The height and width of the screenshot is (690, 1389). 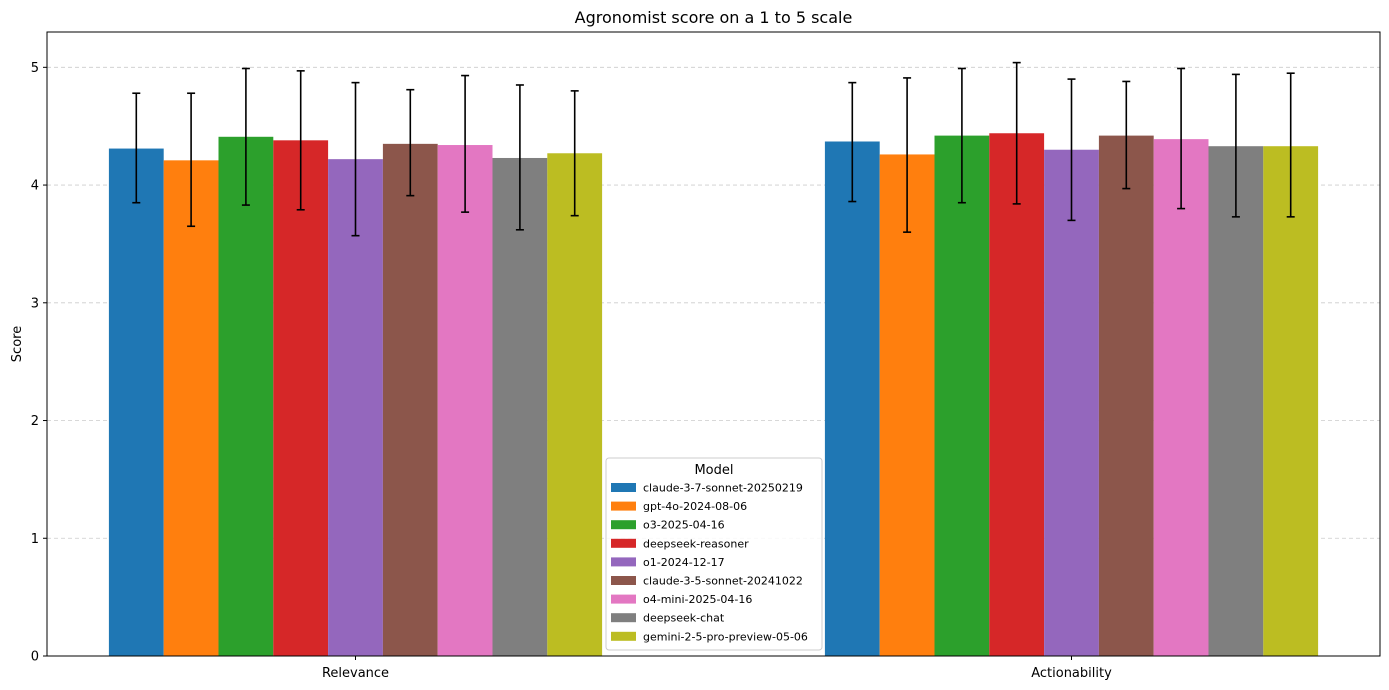 I want to click on x-tick-label: Actionability, so click(x=1071, y=673).